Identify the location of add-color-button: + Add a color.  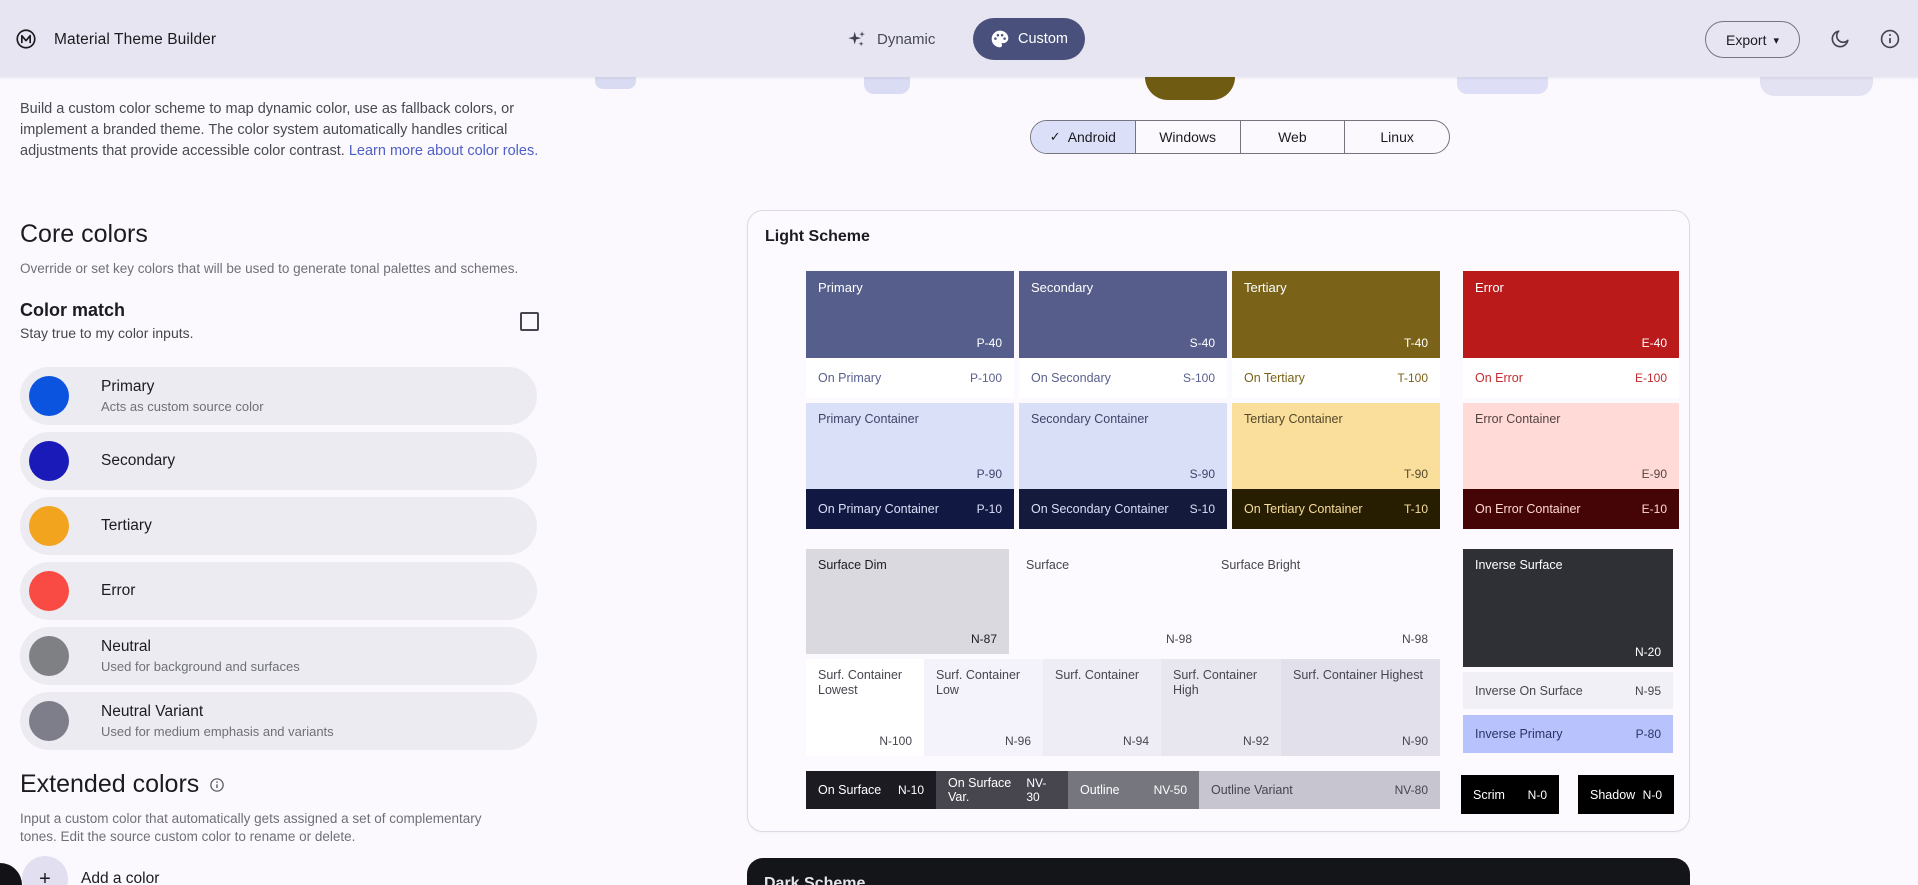
(90, 870).